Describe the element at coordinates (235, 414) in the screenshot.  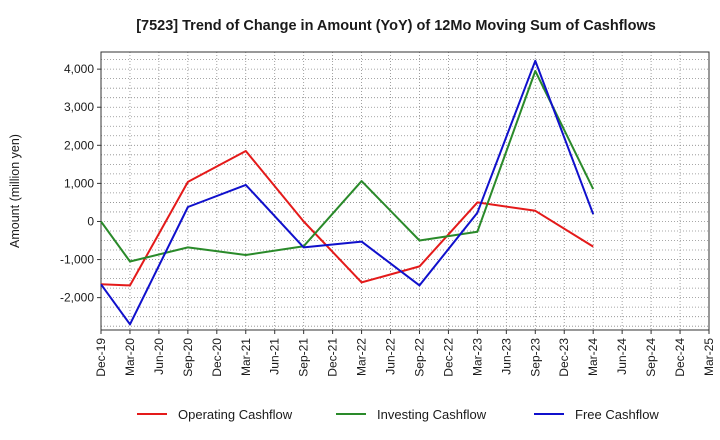
I see `legend-label-operating-cashflow: Operating Cashflow` at that location.